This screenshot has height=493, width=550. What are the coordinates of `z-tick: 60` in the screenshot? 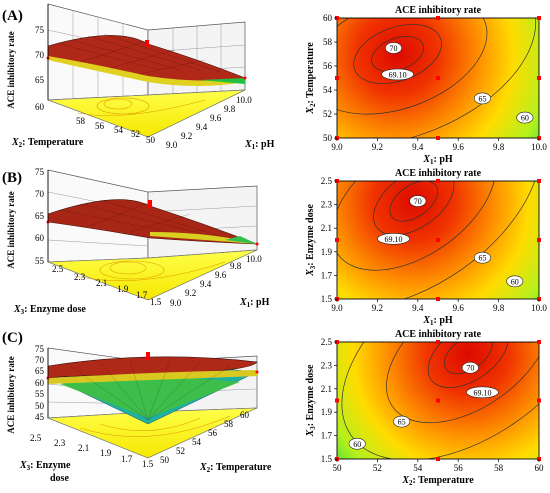 It's located at (40, 238).